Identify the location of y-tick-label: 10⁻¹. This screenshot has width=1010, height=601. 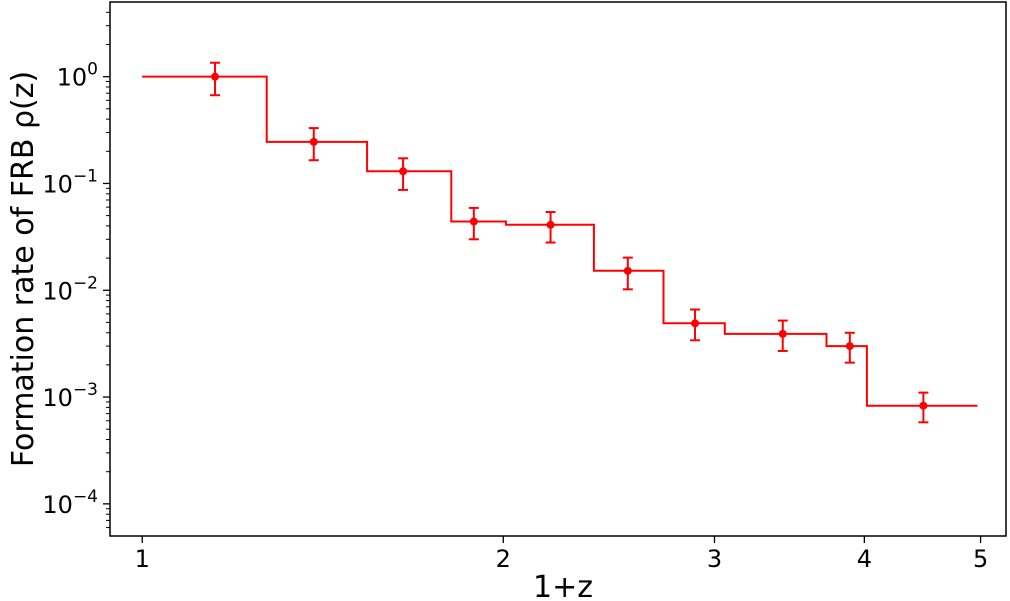
(70, 182).